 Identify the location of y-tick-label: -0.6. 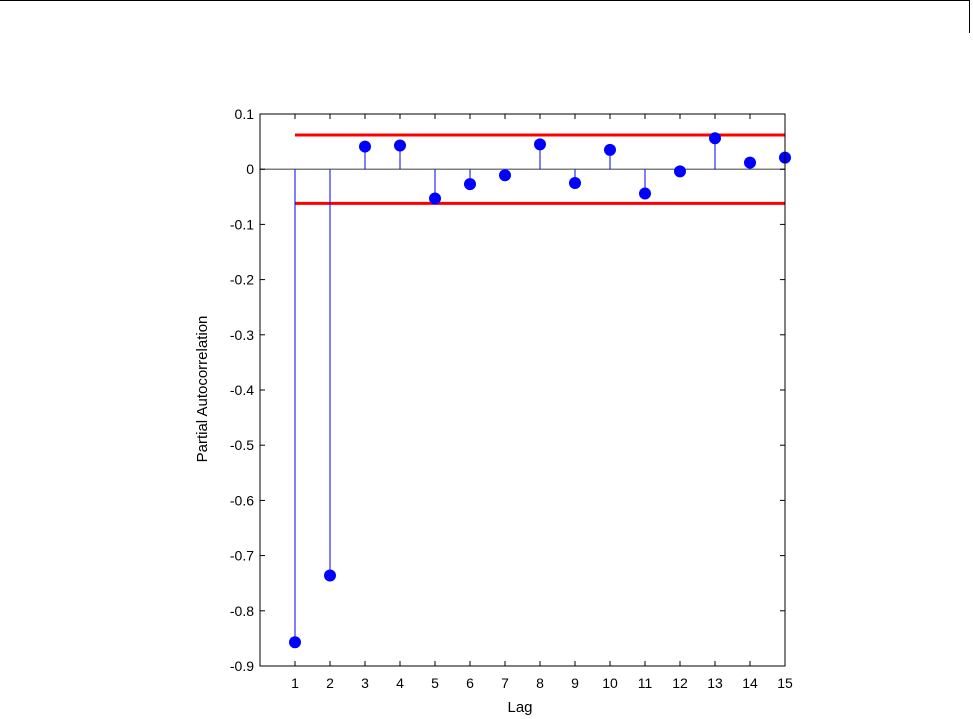
(242, 500).